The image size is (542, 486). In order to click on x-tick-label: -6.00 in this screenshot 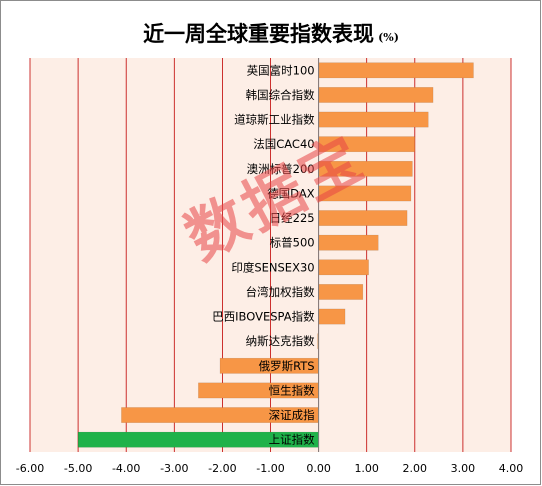, I will do `click(30, 468)`.